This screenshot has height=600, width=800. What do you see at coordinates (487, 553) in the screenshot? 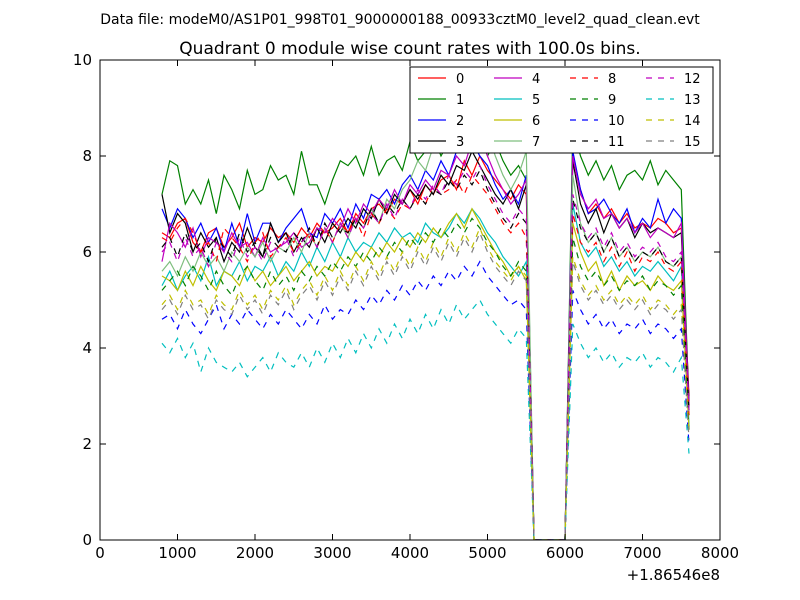
I see `x-tick-label: 5000` at bounding box center [487, 553].